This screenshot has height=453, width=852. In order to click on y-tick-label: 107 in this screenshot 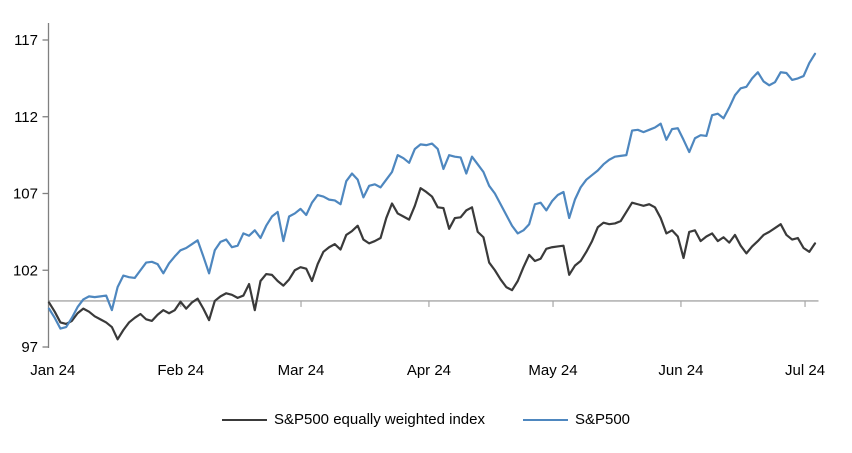, I will do `click(25, 194)`.